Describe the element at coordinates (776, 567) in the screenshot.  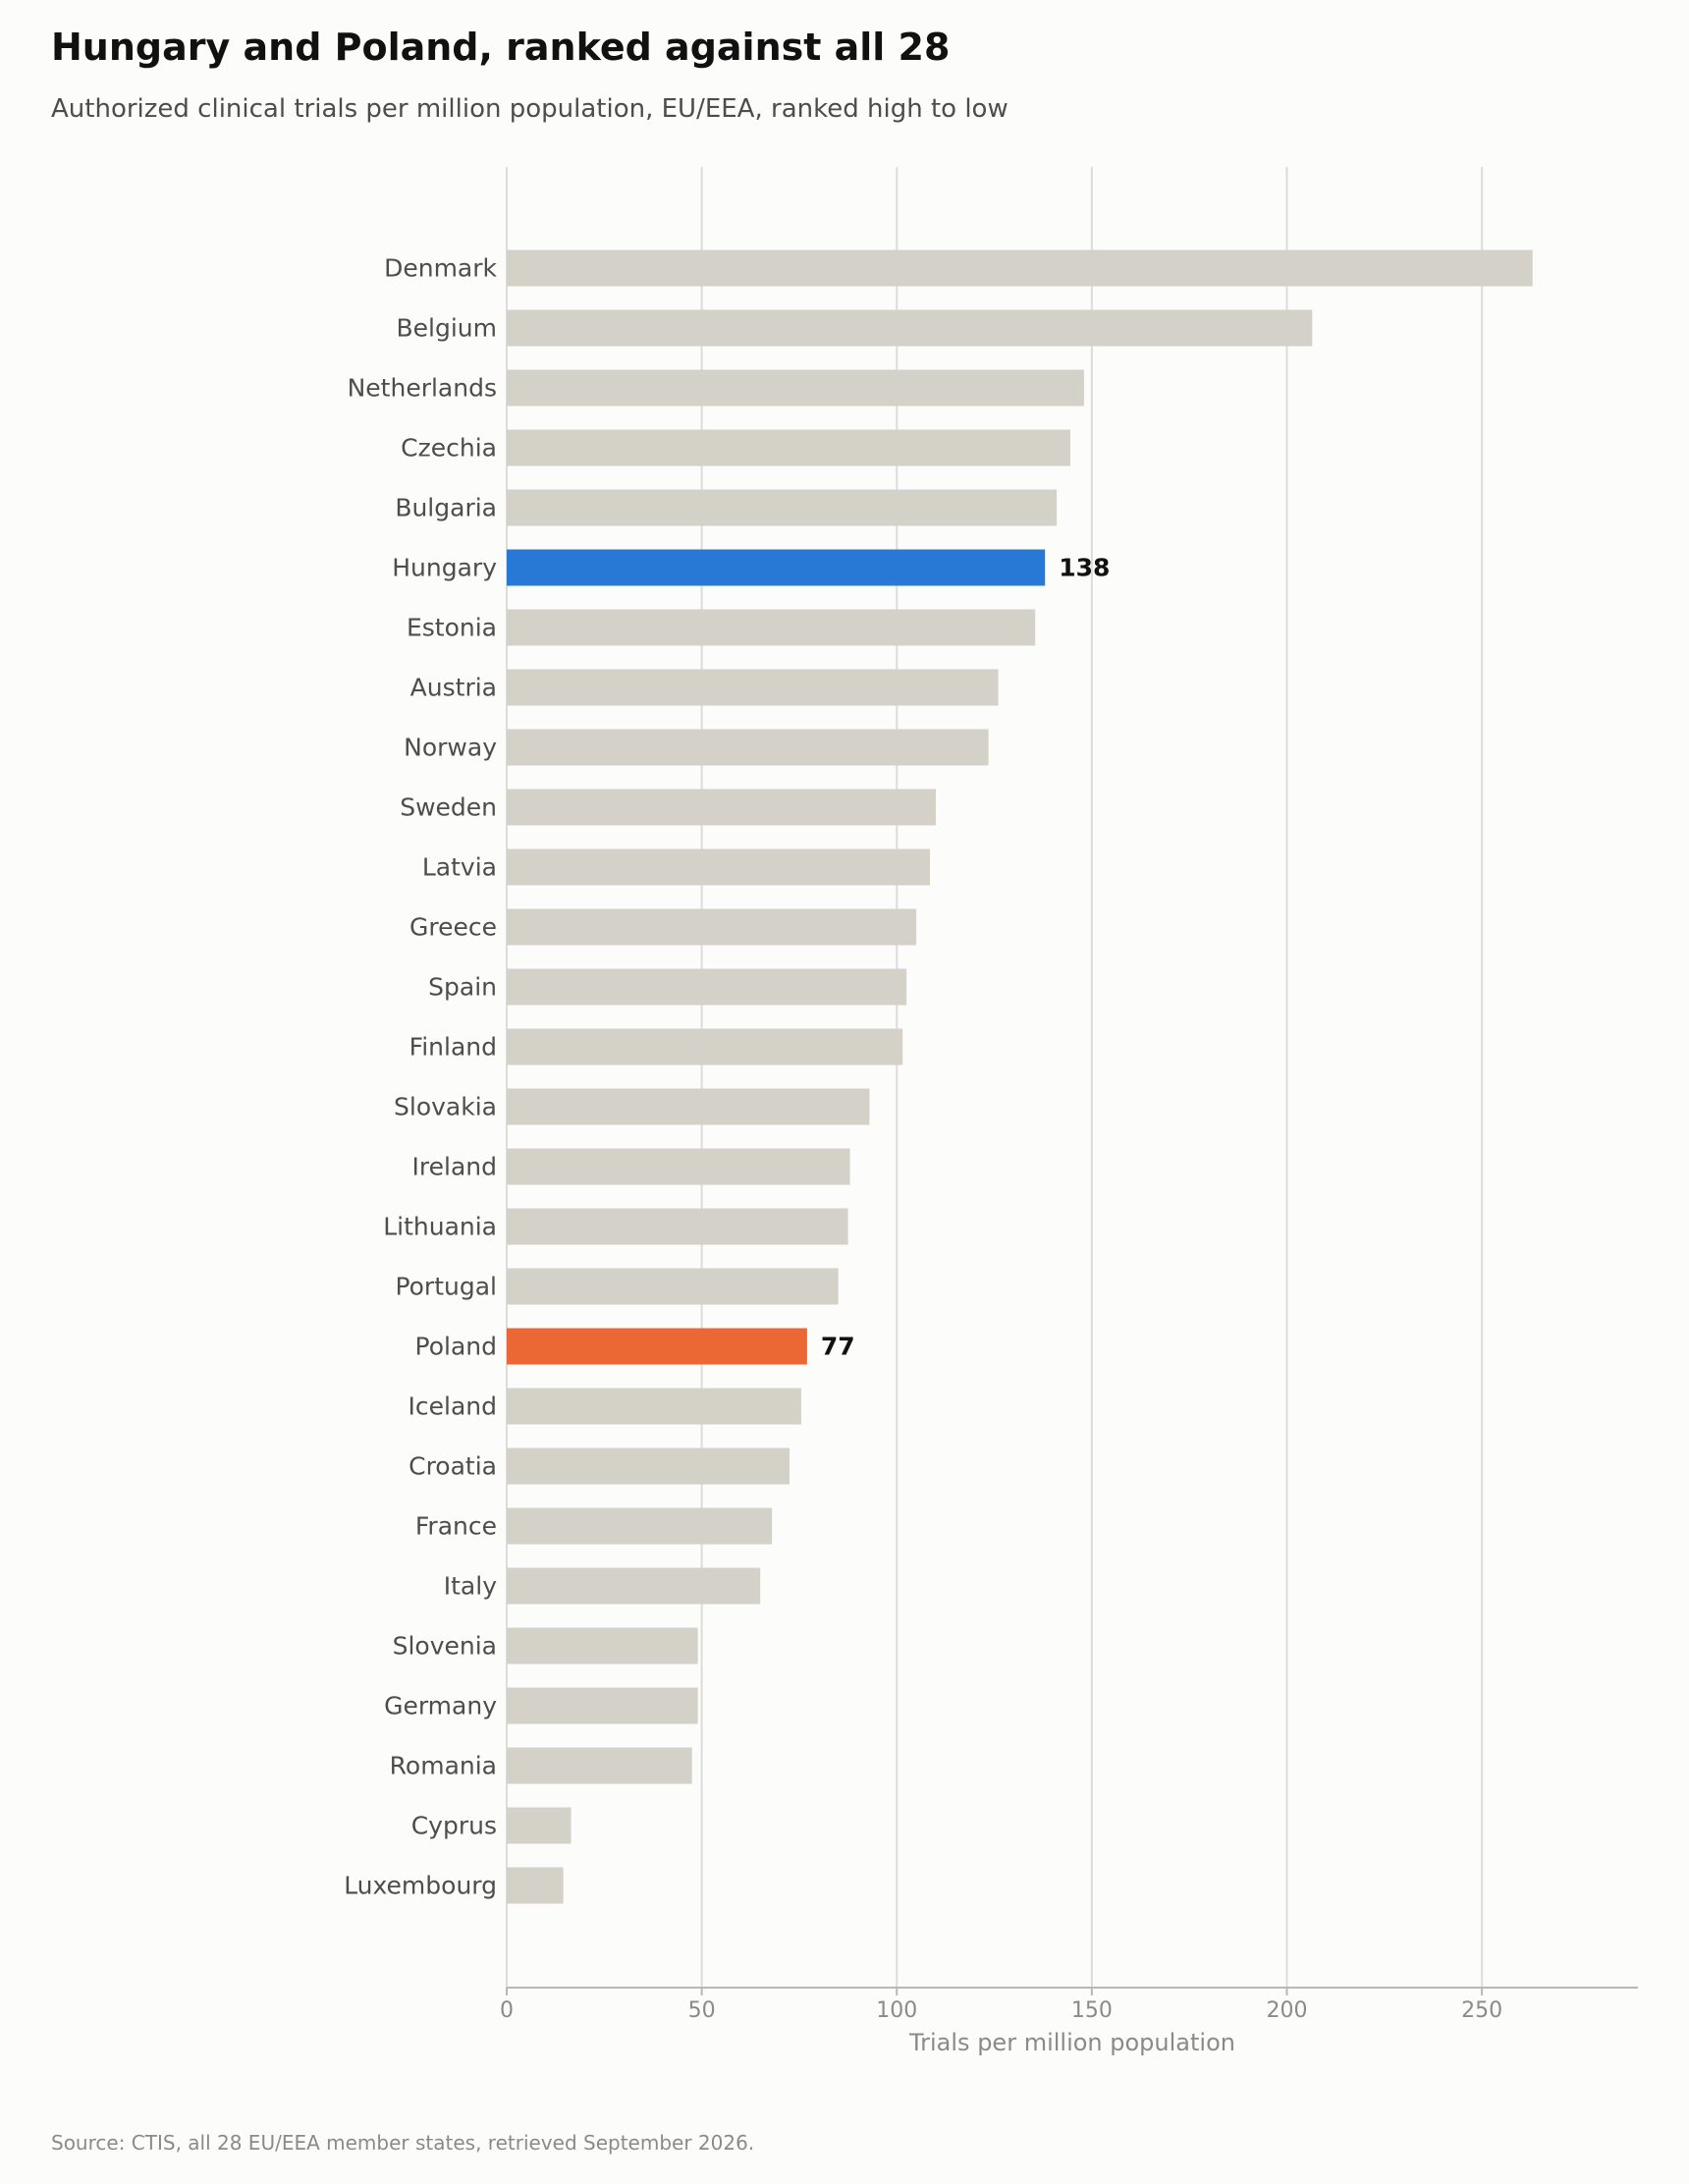
I see `bar-hungary` at that location.